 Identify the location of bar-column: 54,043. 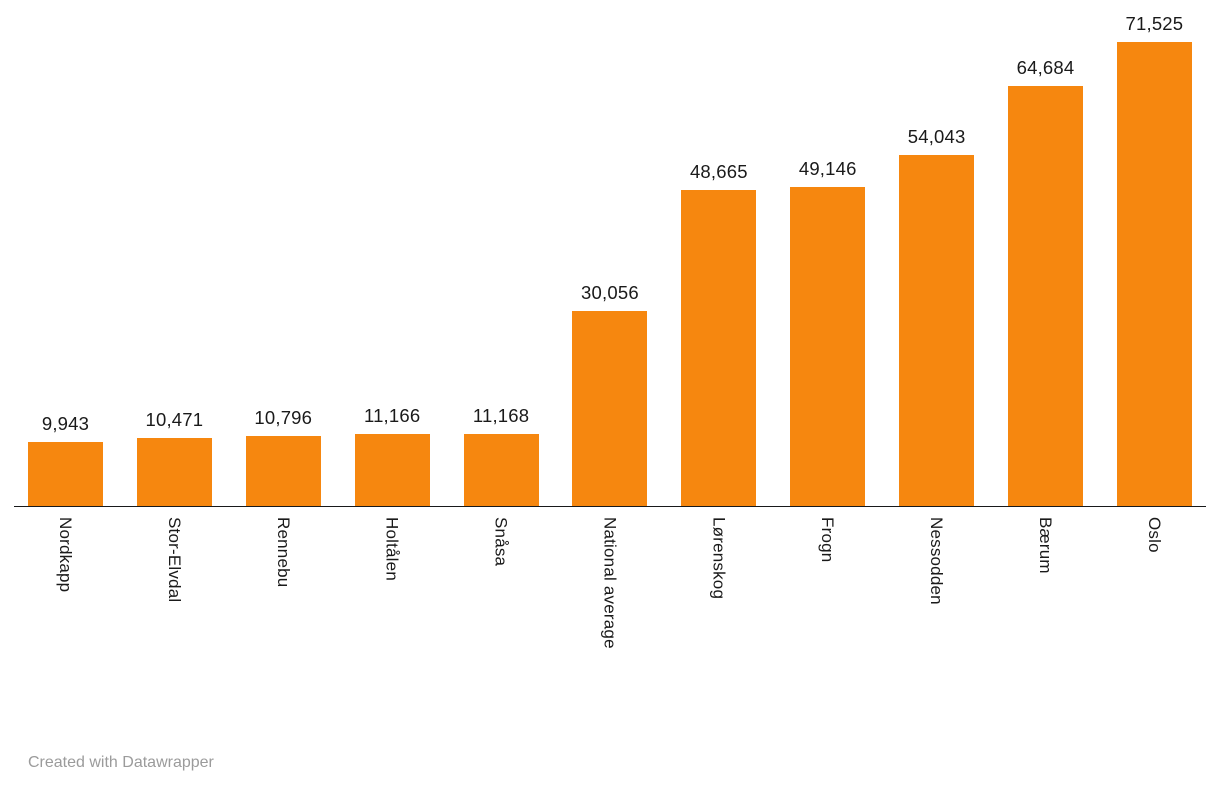
(937, 316).